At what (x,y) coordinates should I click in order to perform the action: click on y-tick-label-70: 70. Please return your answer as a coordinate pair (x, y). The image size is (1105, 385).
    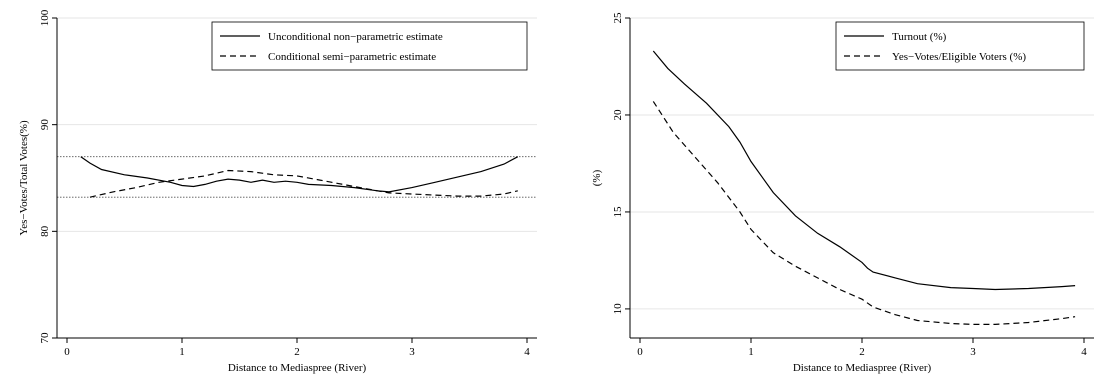
    Looking at the image, I should click on (45, 338).